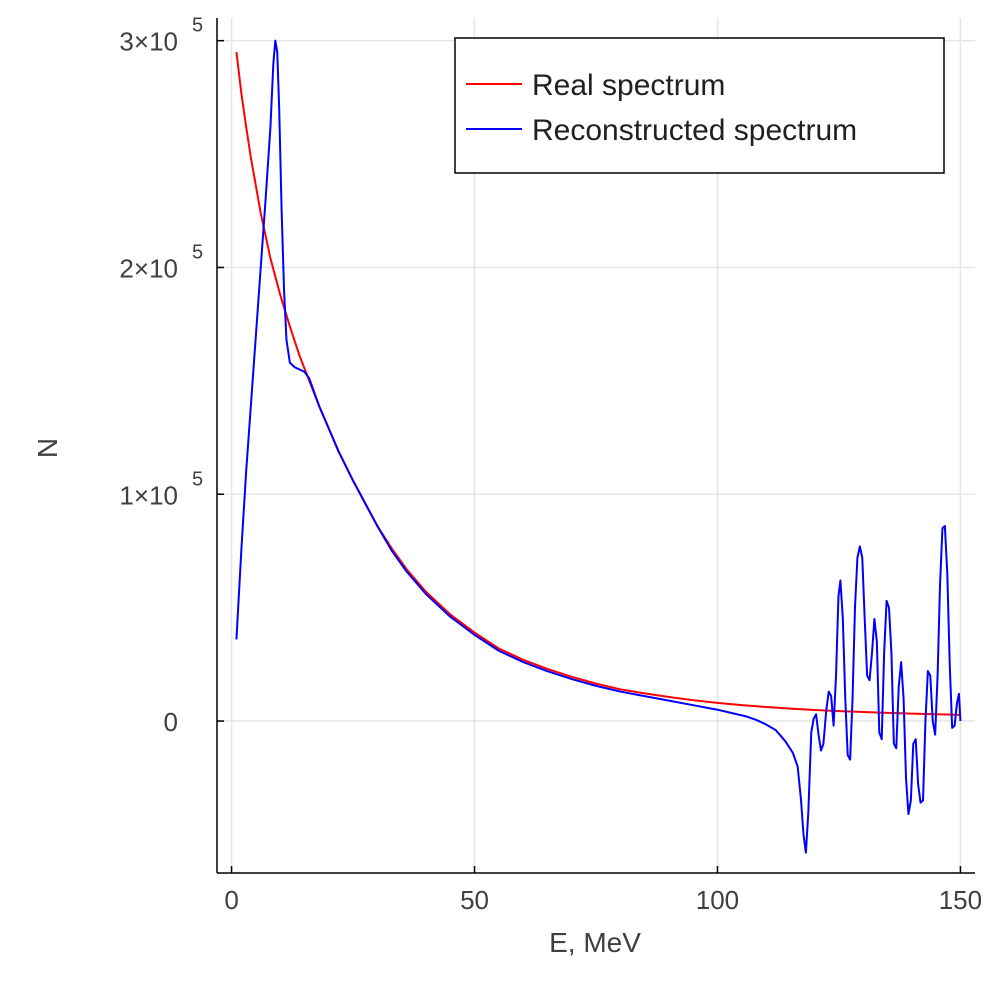 The width and height of the screenshot is (999, 999). I want to click on x-axis-title: E, MeV, so click(595, 942).